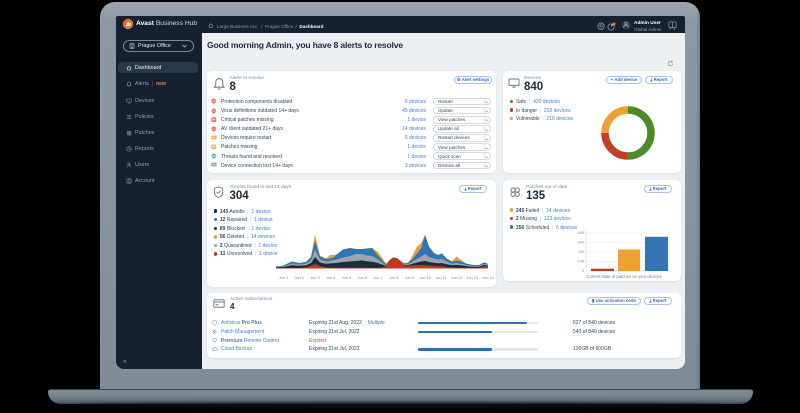 This screenshot has height=413, width=800. Describe the element at coordinates (581, 243) in the screenshot. I see `svg-text: 300` at that location.